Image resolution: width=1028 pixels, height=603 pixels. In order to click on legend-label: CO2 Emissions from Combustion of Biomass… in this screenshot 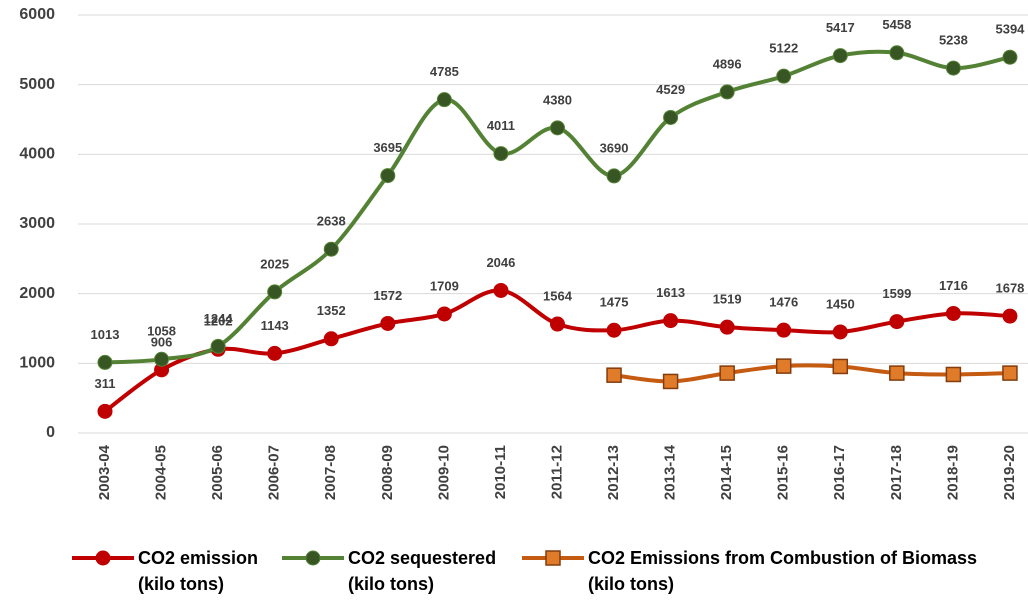, I will do `click(783, 571)`.